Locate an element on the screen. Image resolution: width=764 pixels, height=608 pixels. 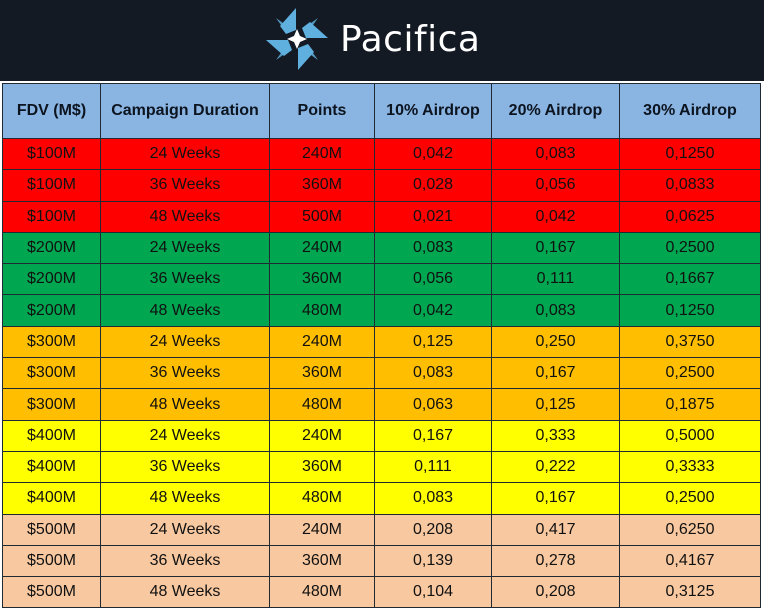
cell-airdrop-30: 0,3750 is located at coordinates (690, 342).